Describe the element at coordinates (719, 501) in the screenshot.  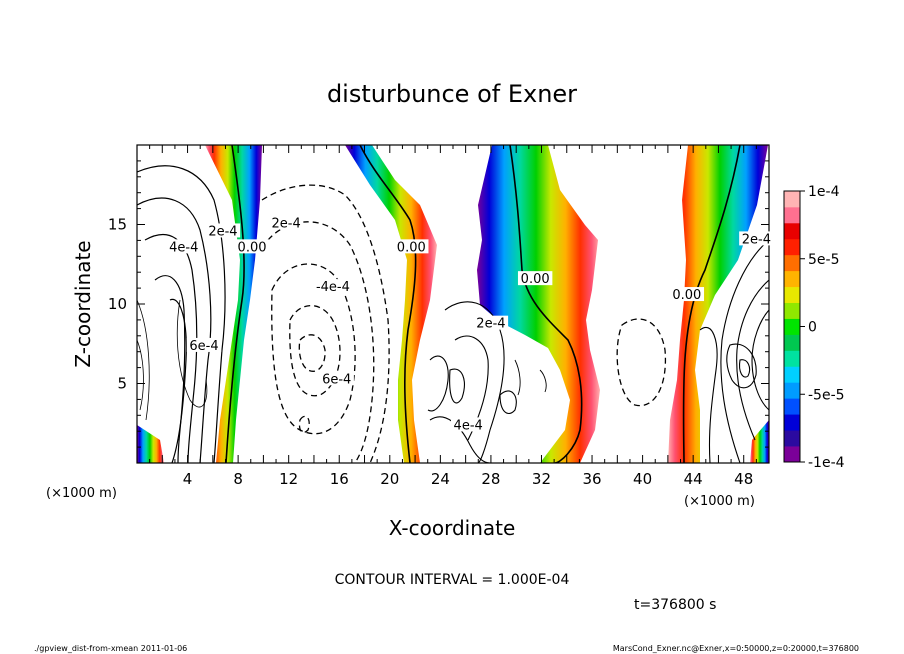
I see `x-axis-unit: (×1000 m)` at that location.